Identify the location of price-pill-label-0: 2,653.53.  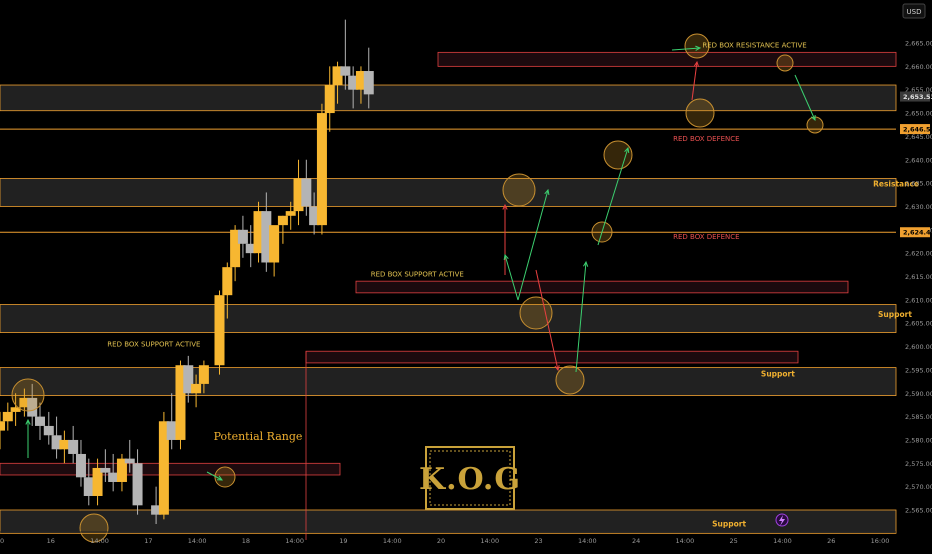
(917, 97).